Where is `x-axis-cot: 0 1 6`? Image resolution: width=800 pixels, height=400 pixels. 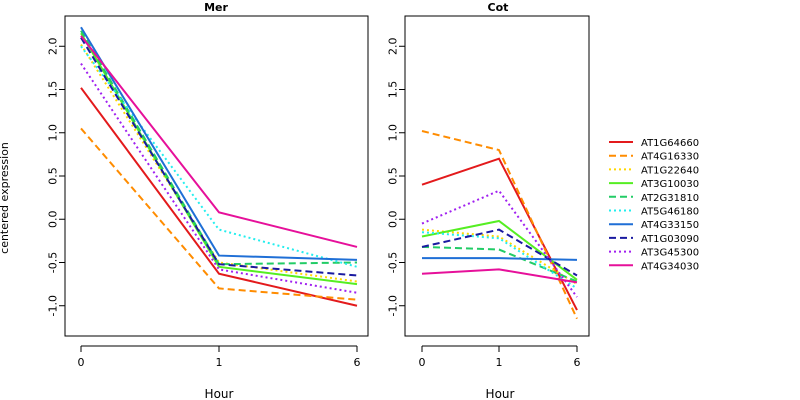 x-axis-cot: 0 1 6 is located at coordinates (500, 357).